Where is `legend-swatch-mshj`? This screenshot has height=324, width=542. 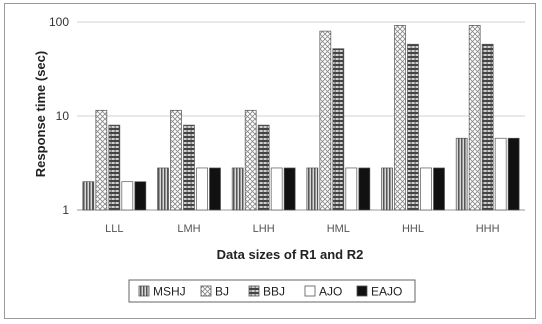
legend-swatch-mshj is located at coordinates (144, 291).